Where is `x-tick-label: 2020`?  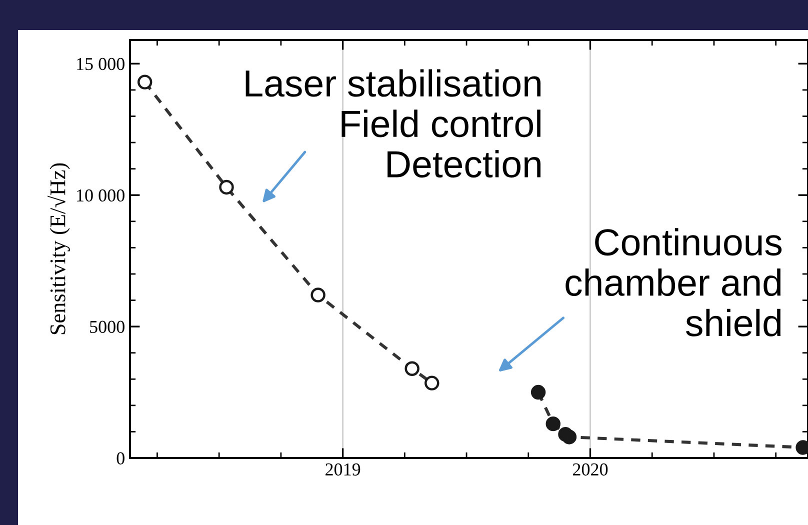 x-tick-label: 2020 is located at coordinates (590, 469).